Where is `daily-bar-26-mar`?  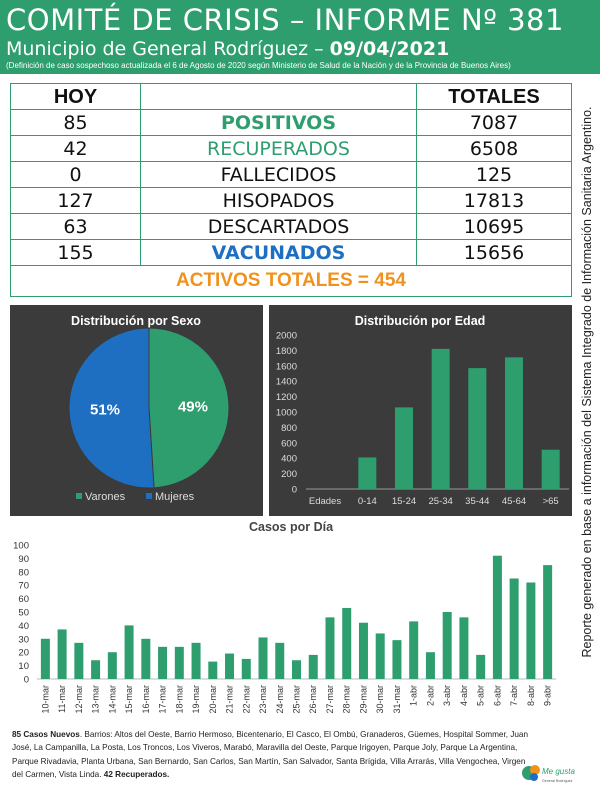 daily-bar-26-mar is located at coordinates (313, 666).